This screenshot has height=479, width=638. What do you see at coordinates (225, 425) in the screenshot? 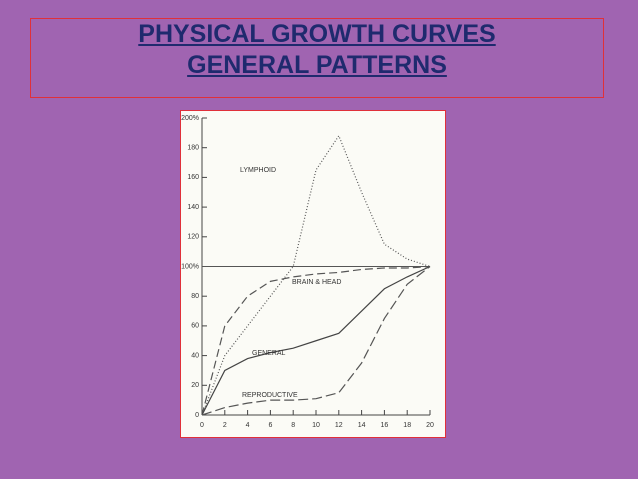
I see `x-tick-label: 2` at bounding box center [225, 425].